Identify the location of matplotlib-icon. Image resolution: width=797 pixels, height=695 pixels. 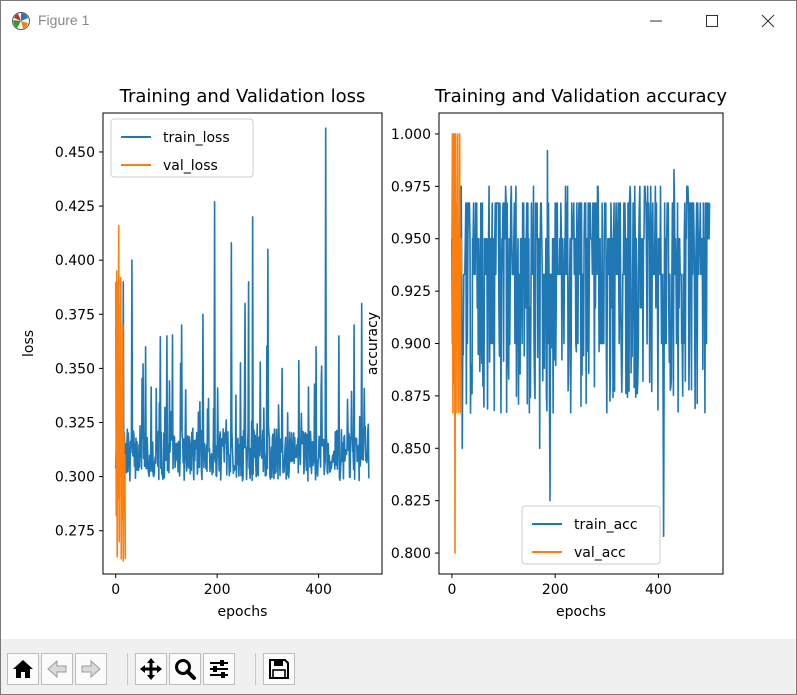
(21, 21).